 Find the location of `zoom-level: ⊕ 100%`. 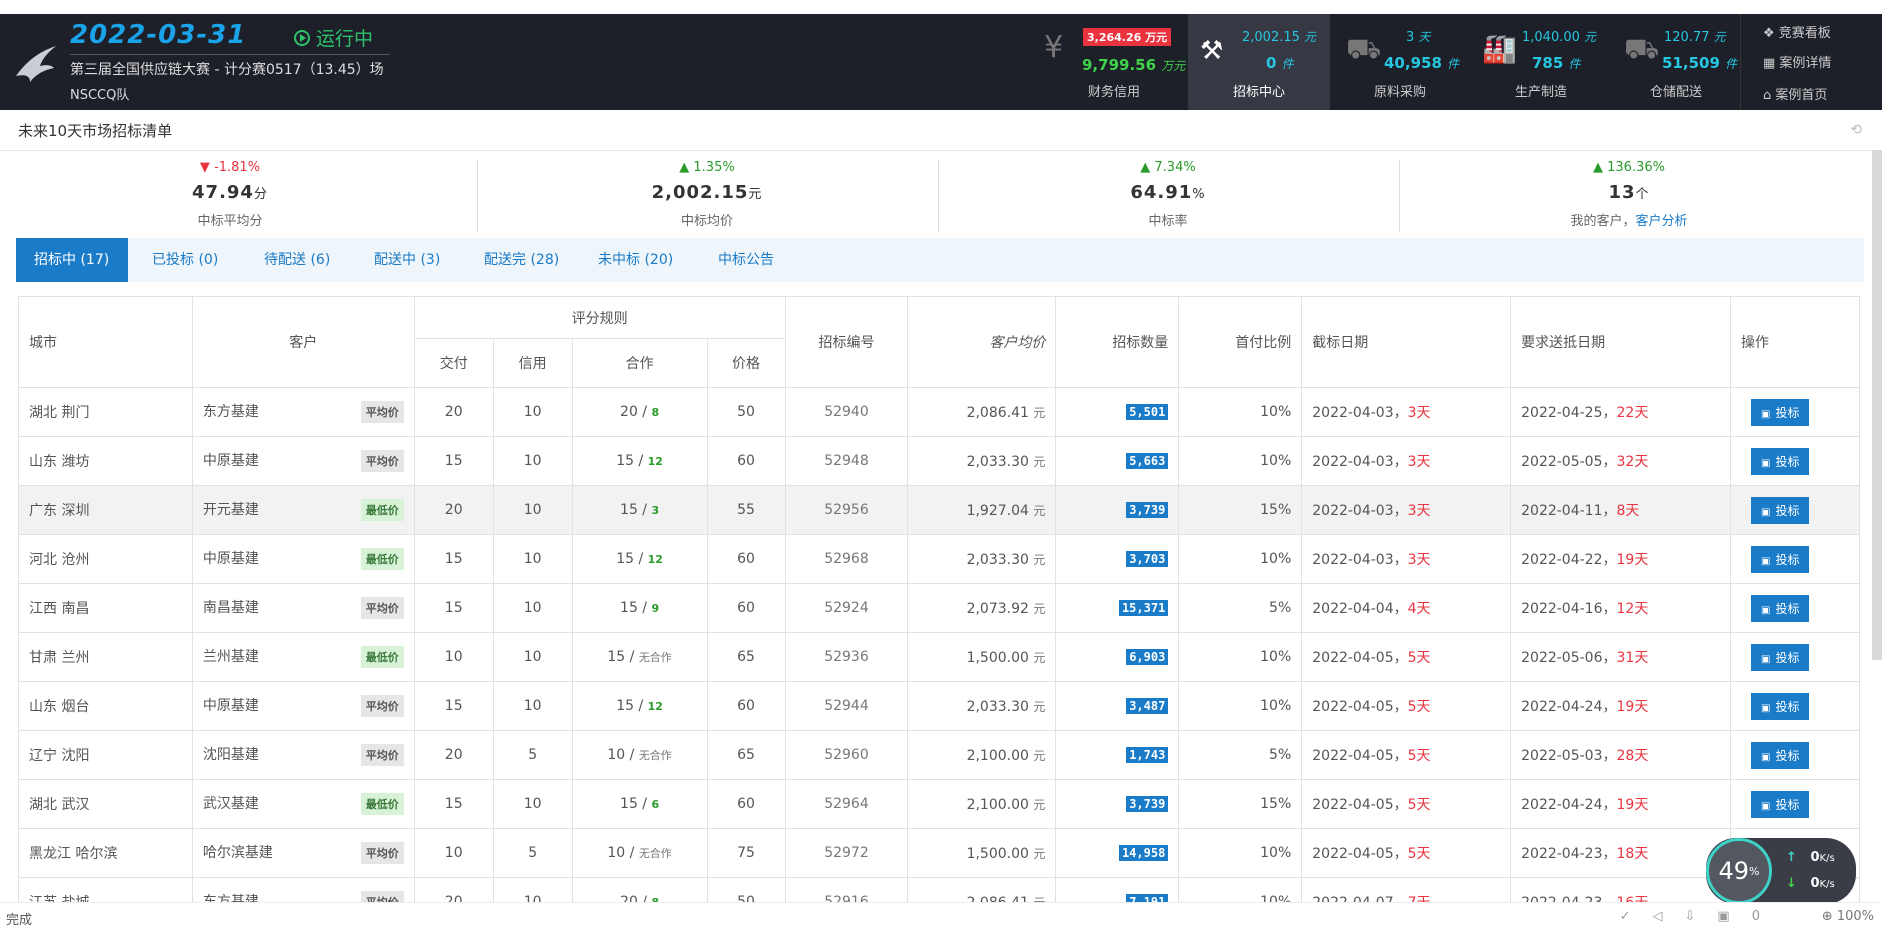

zoom-level: ⊕ 100% is located at coordinates (1847, 916).